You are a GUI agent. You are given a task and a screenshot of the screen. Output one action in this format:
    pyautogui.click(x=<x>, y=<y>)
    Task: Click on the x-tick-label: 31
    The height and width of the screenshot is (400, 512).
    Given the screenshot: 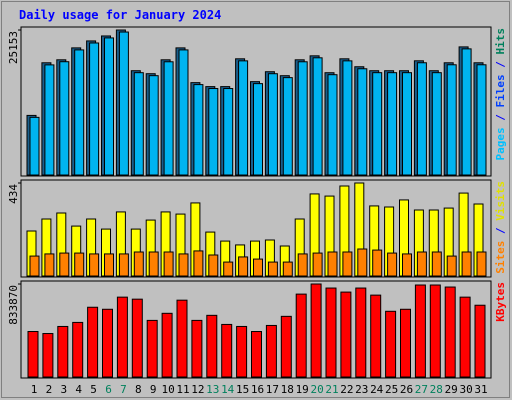 What is the action you would take?
    pyautogui.click(x=480, y=389)
    